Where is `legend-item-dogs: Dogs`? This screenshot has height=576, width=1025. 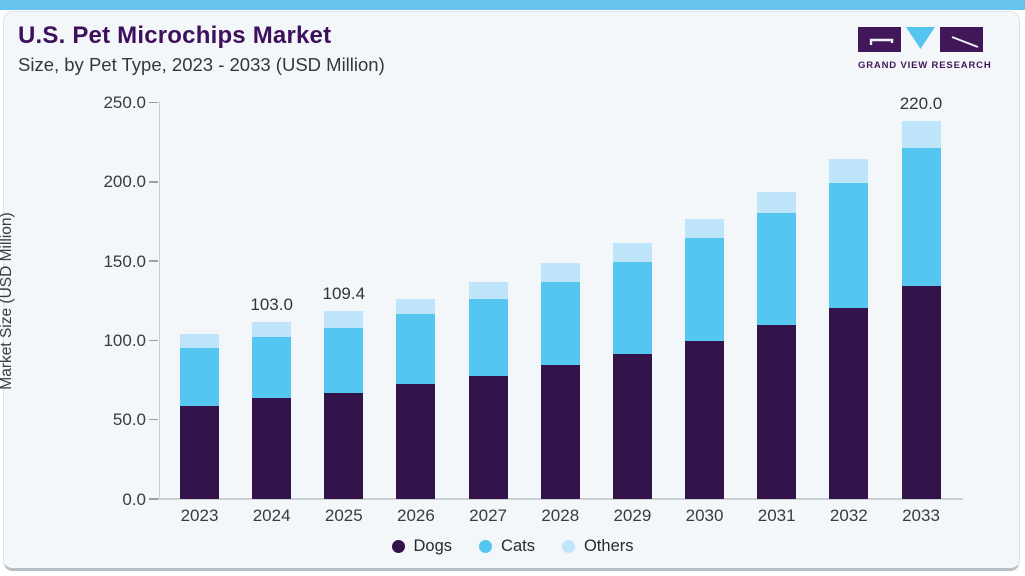 legend-item-dogs: Dogs is located at coordinates (422, 546).